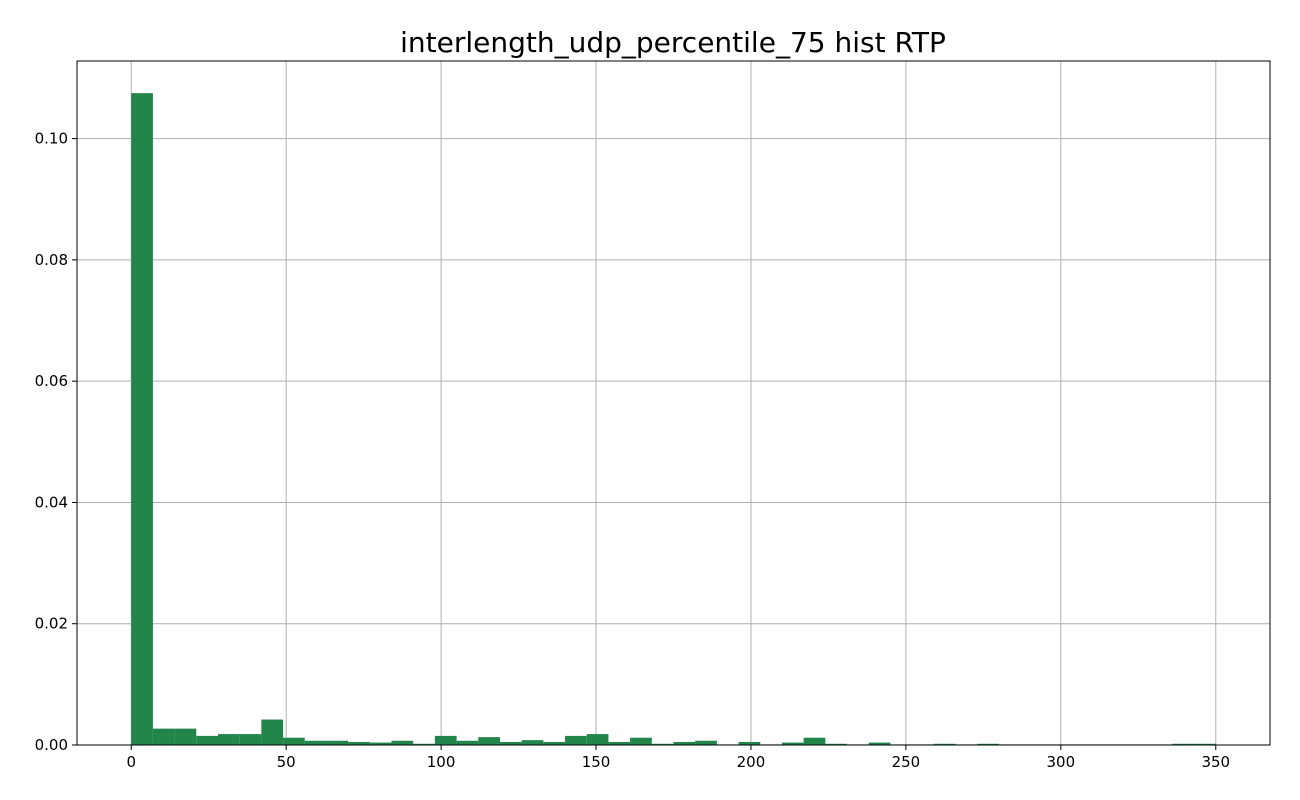  What do you see at coordinates (56, 442) in the screenshot?
I see `y-axis: 0.00 0.02 0.04 0.06 0.08 0.10` at bounding box center [56, 442].